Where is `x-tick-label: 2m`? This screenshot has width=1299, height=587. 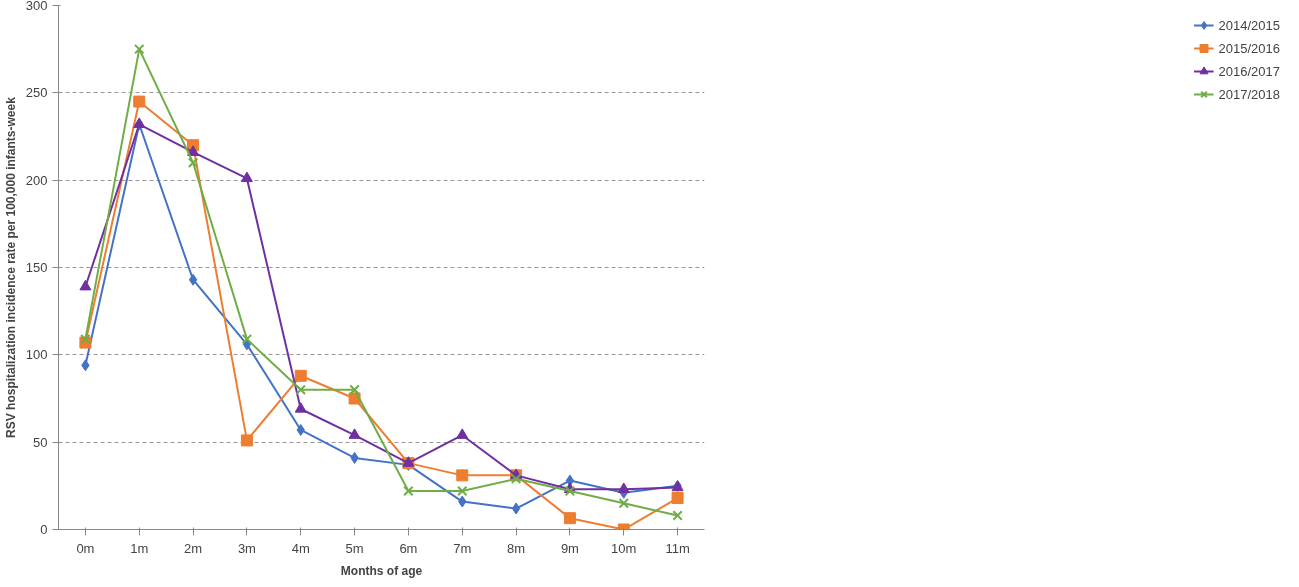 x-tick-label: 2m is located at coordinates (193, 548).